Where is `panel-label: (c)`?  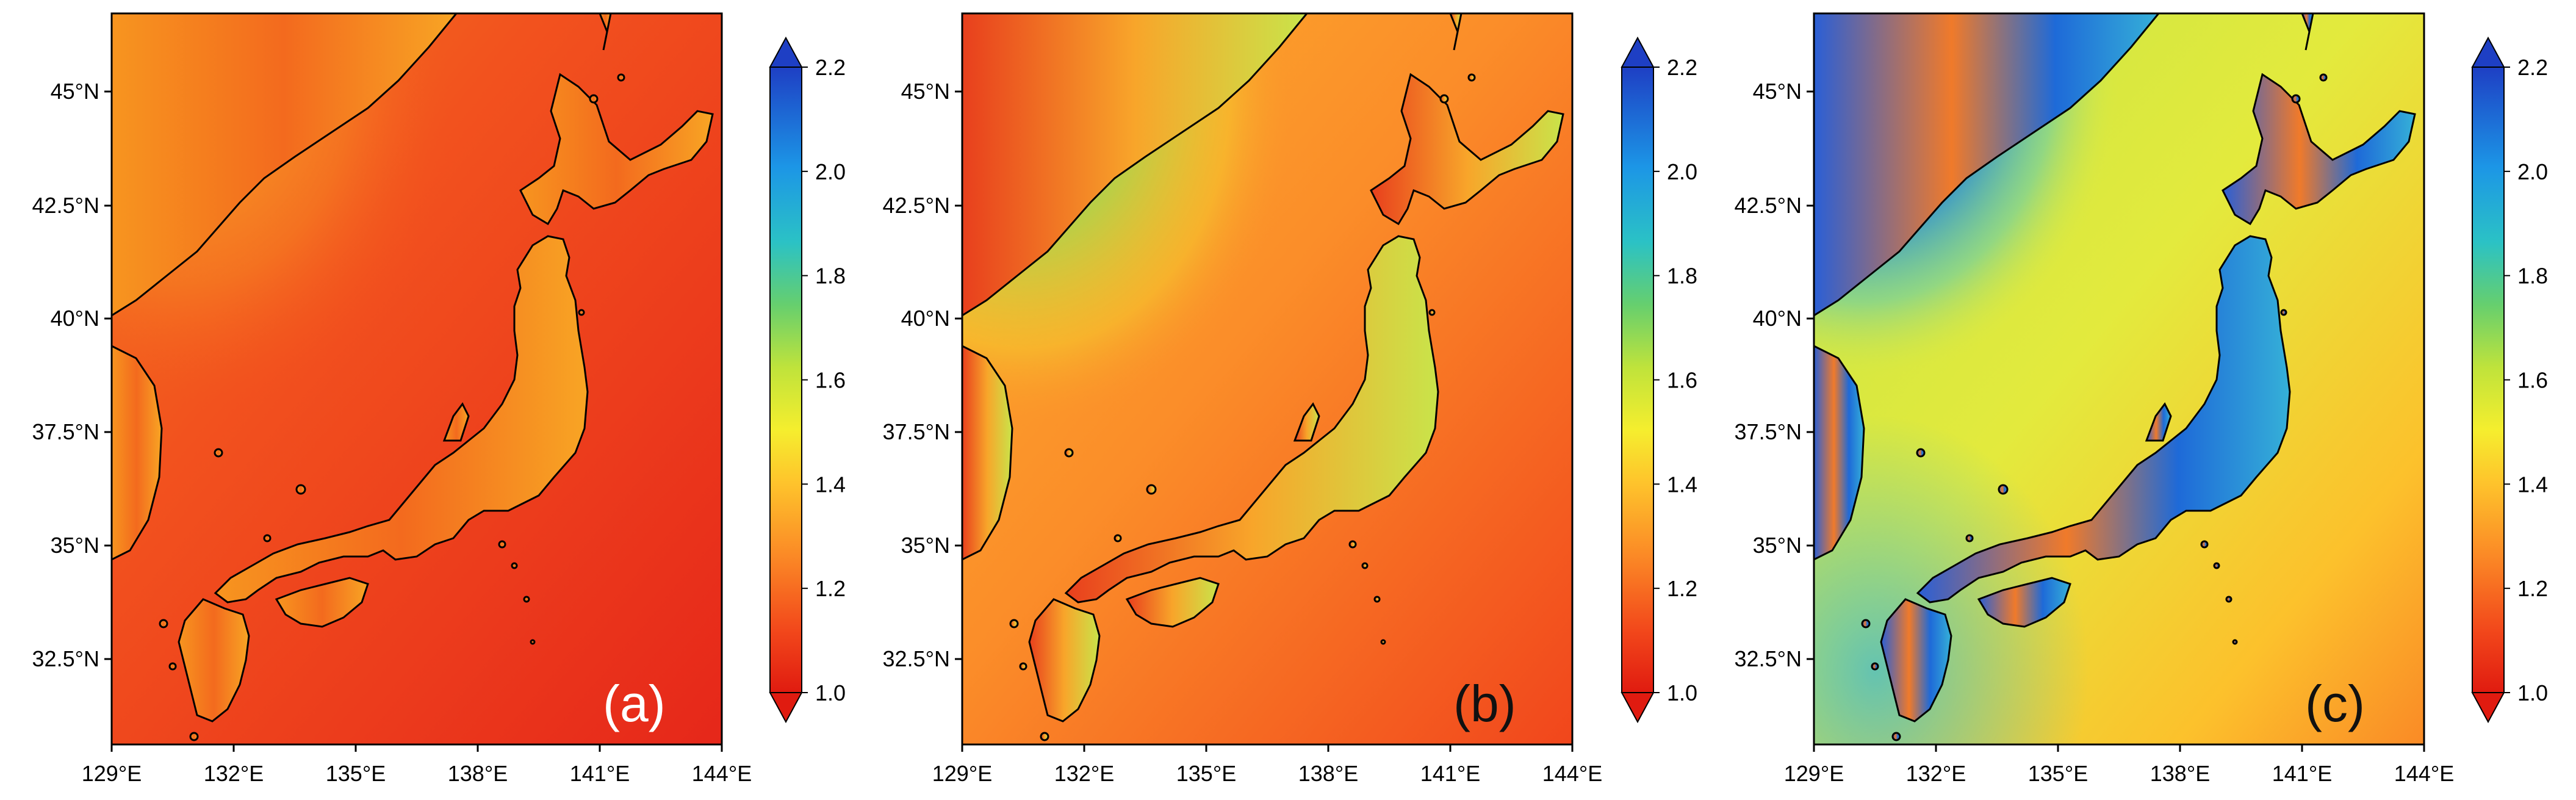 panel-label: (c) is located at coordinates (2335, 703).